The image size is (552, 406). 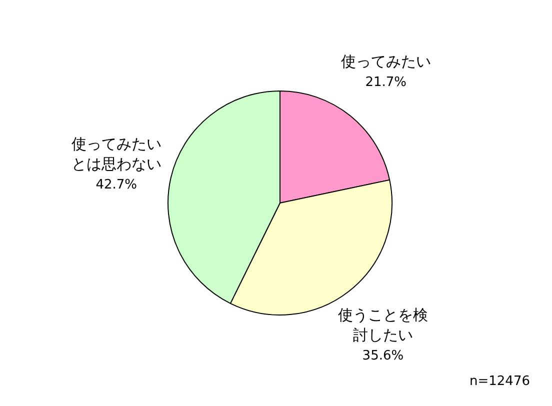 What do you see at coordinates (385, 61) in the screenshot?
I see `slice-label: 使ってみたい` at bounding box center [385, 61].